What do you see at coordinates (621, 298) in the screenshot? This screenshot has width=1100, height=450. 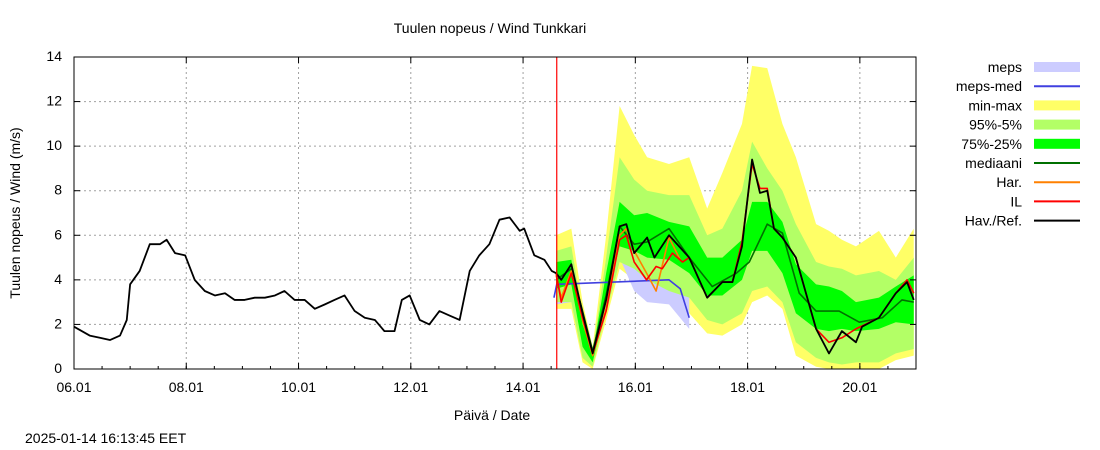 I see `series-meps-med` at bounding box center [621, 298].